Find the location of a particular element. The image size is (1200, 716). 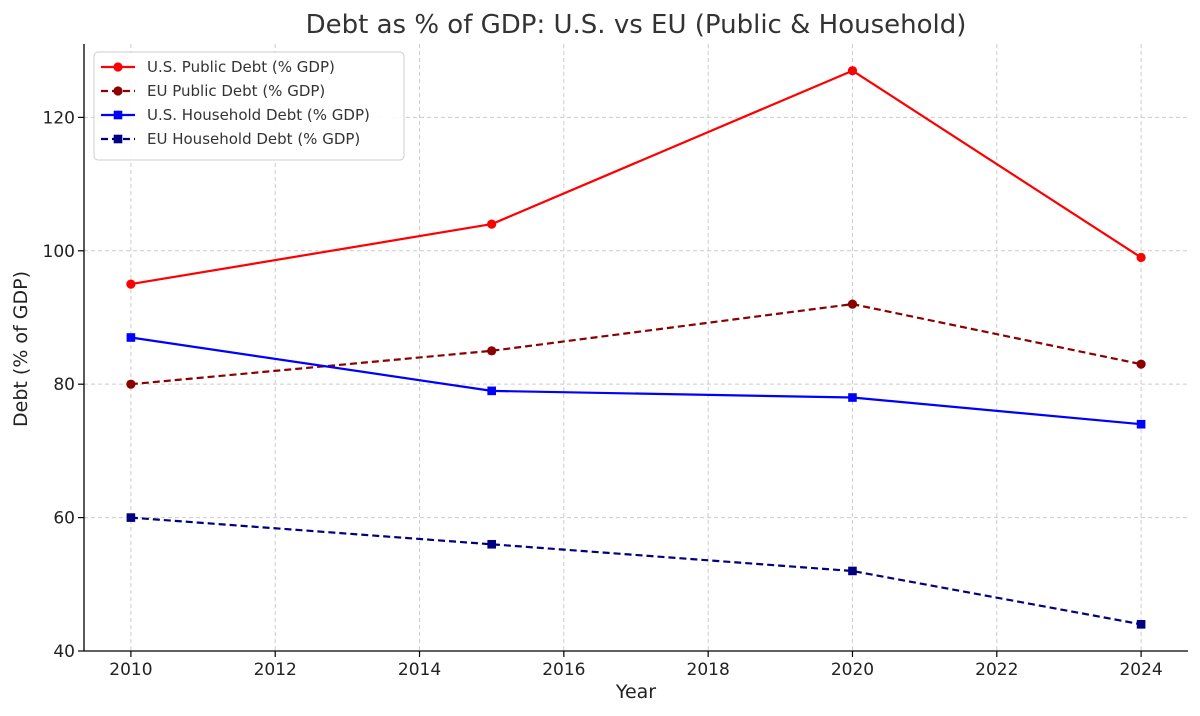

y-tick-label: 80 is located at coordinates (64, 385).